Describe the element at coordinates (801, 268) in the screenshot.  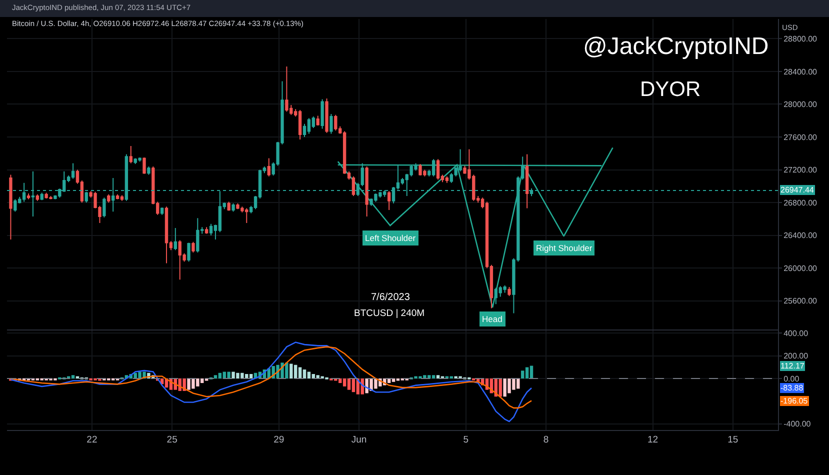
I see `y-tick-label: 26000.00` at that location.